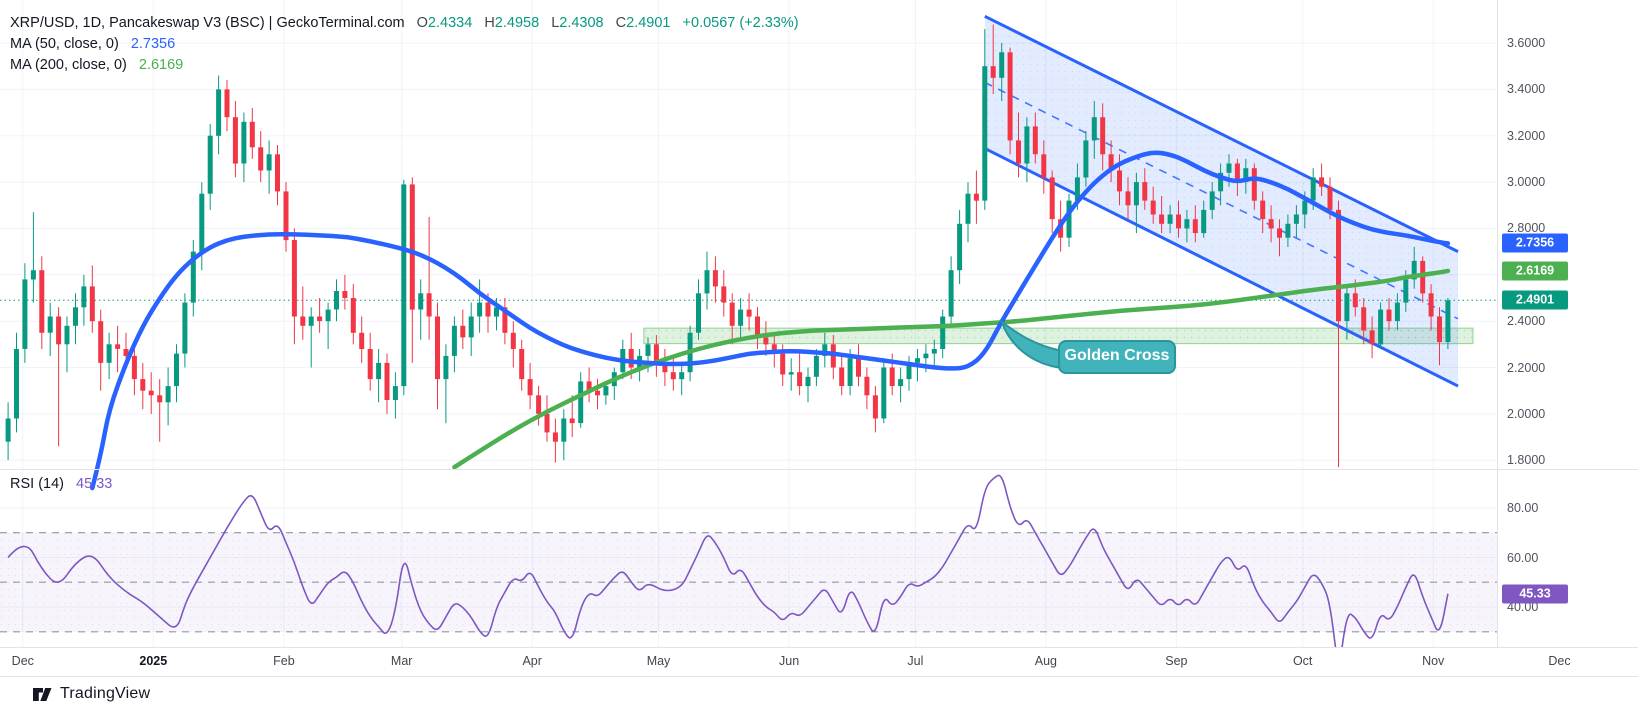 This screenshot has height=715, width=1638. I want to click on ma50-label: MA (50, close, 0), so click(64, 44).